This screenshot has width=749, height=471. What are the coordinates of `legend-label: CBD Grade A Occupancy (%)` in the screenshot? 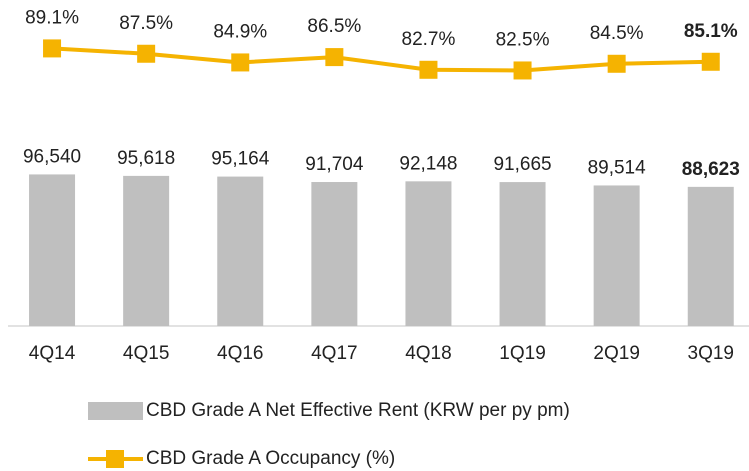 It's located at (270, 458).